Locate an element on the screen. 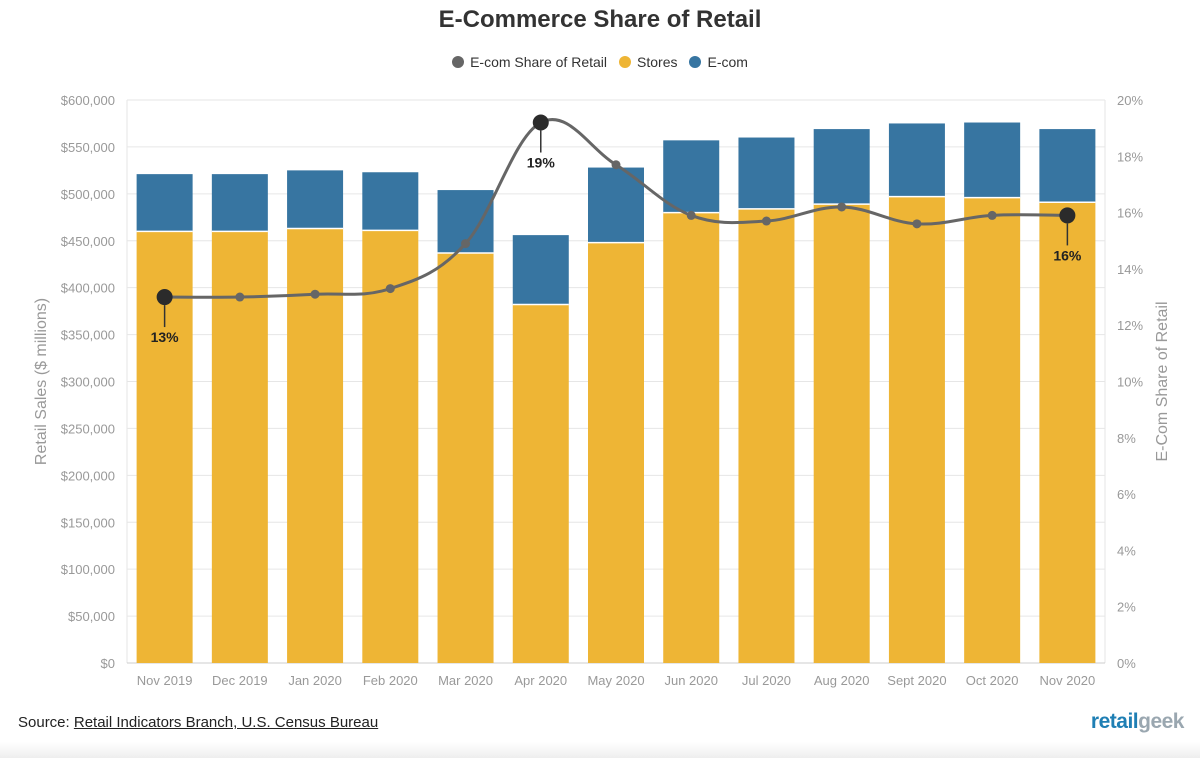 Image resolution: width=1200 pixels, height=758 pixels. legend-item-ecom: E-com is located at coordinates (718, 62).